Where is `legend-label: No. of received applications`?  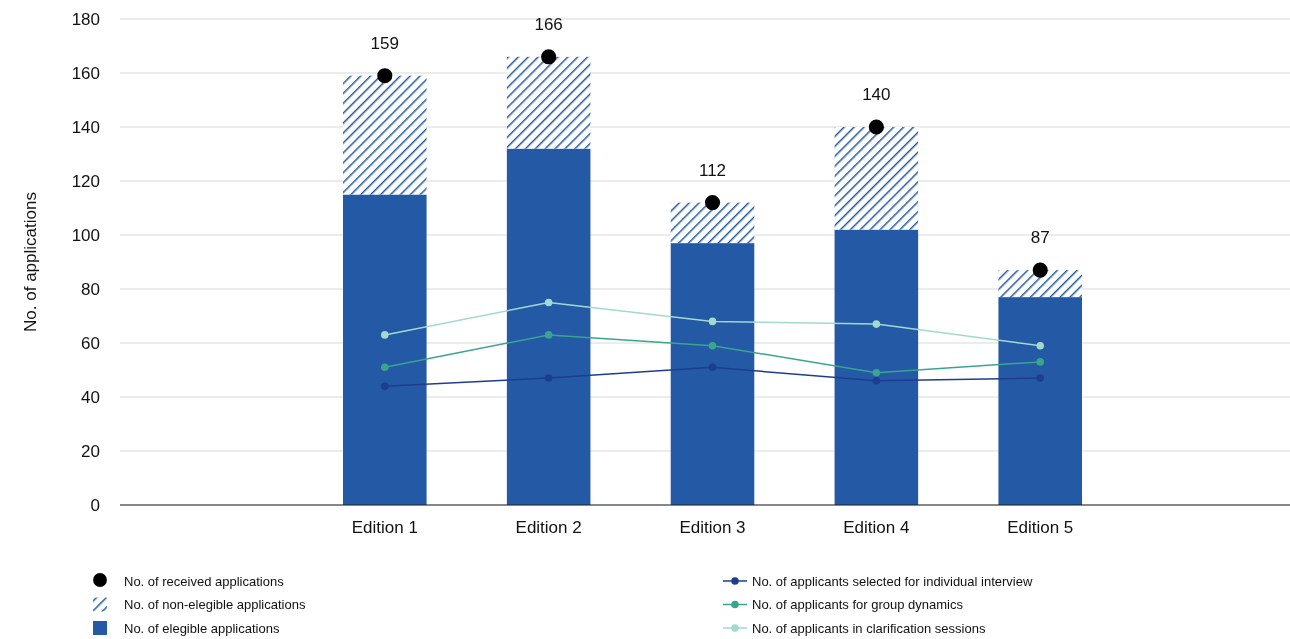 legend-label: No. of received applications is located at coordinates (204, 581).